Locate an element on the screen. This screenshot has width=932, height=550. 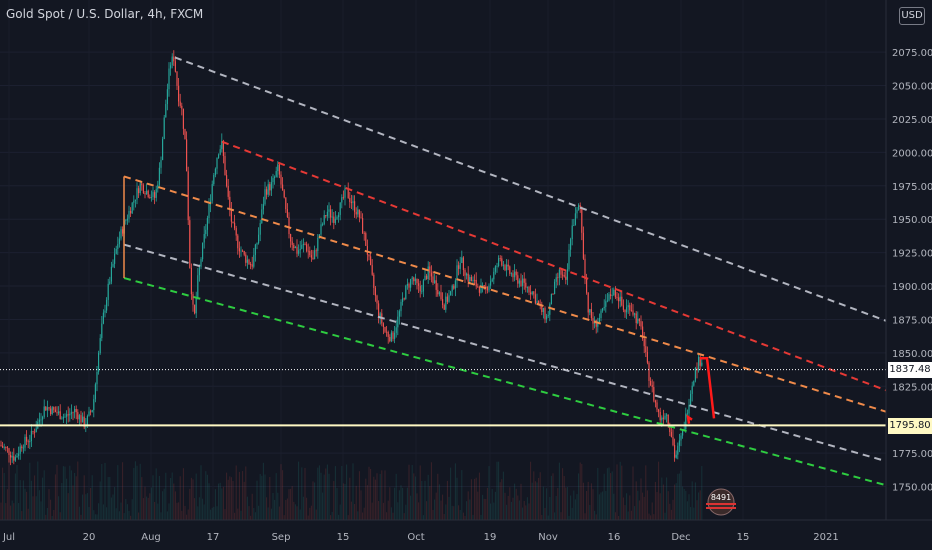
currency-button: USD is located at coordinates (912, 16).